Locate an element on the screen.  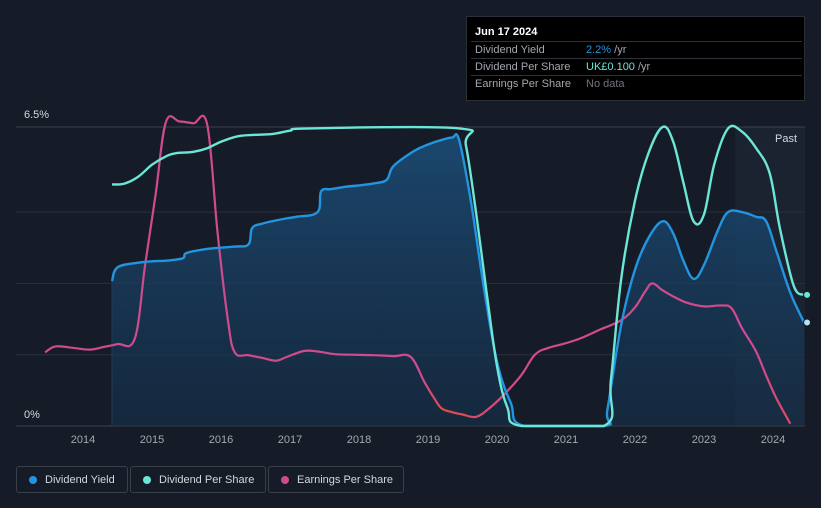
legend-item-earnings-per-share: Earnings Per Share is located at coordinates (336, 479).